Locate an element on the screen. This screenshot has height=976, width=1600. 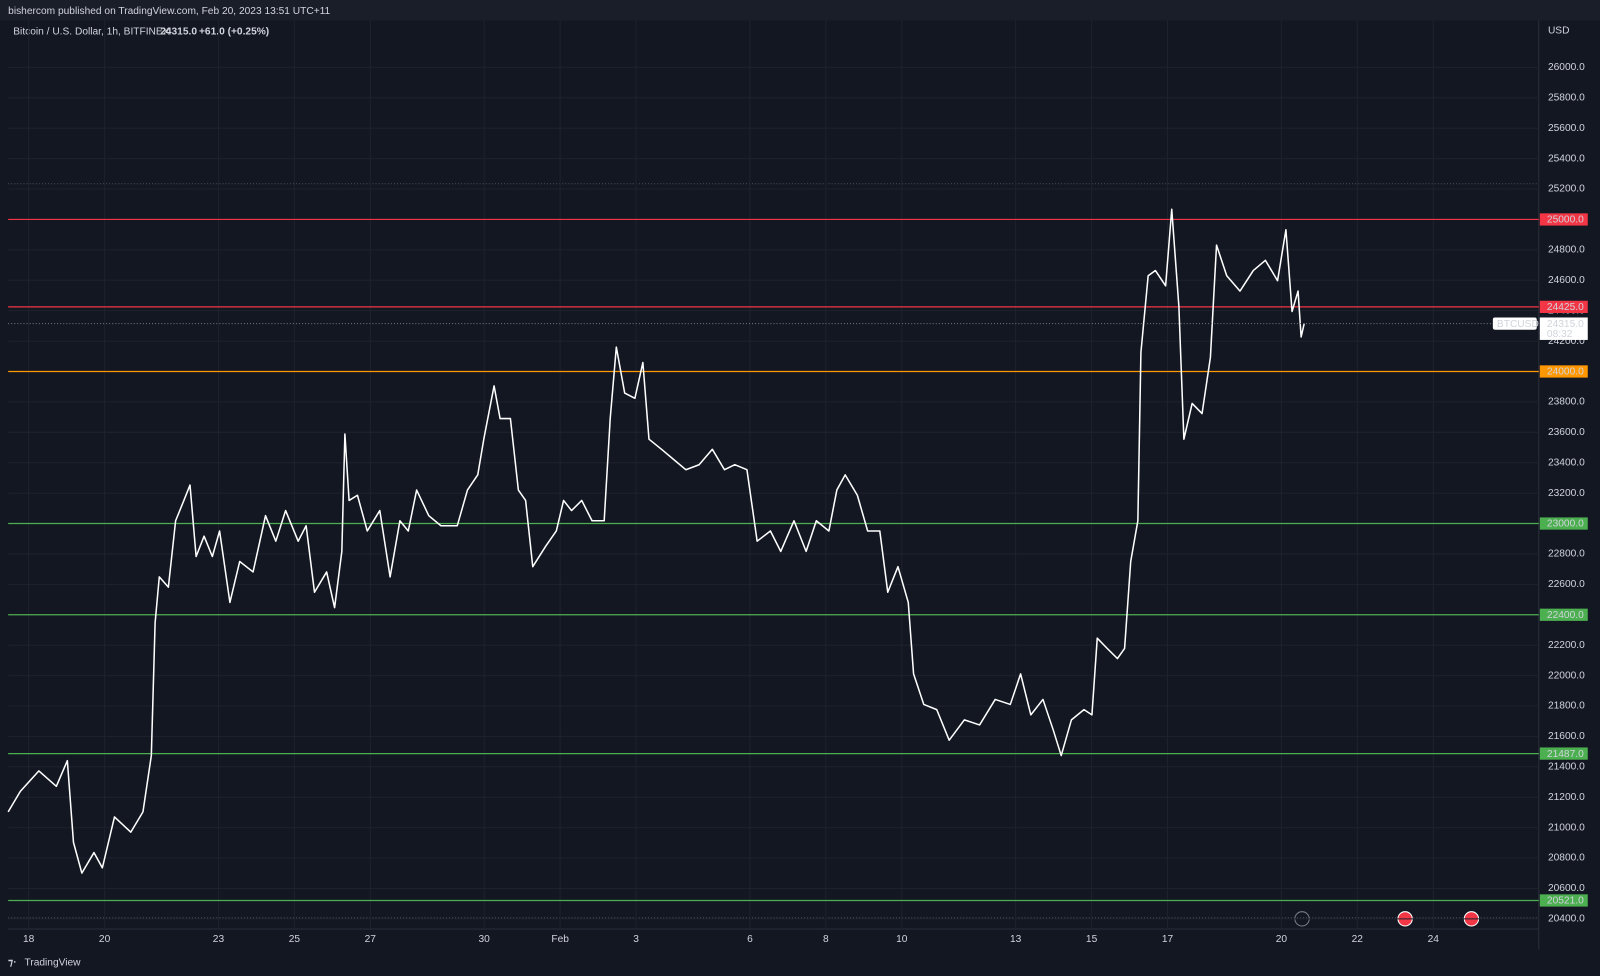
level-label: 21487.0 is located at coordinates (1565, 754).